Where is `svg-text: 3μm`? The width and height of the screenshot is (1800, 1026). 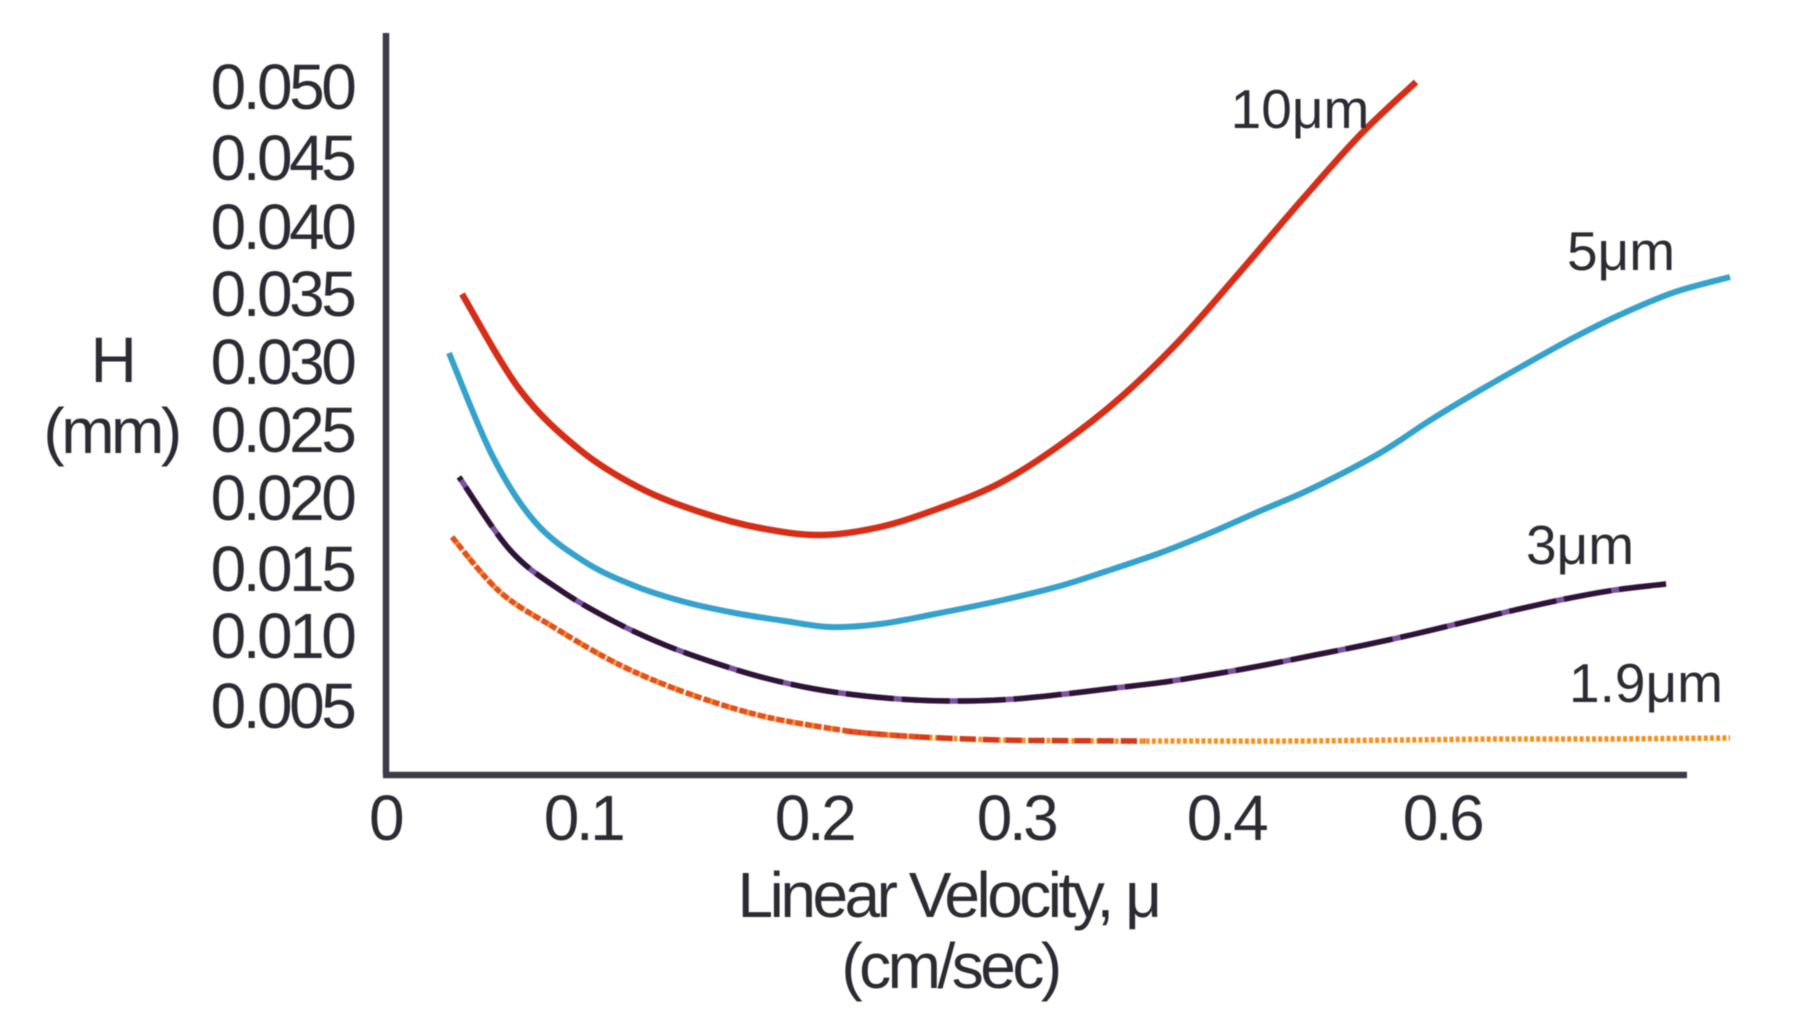 svg-text: 3μm is located at coordinates (1580, 545).